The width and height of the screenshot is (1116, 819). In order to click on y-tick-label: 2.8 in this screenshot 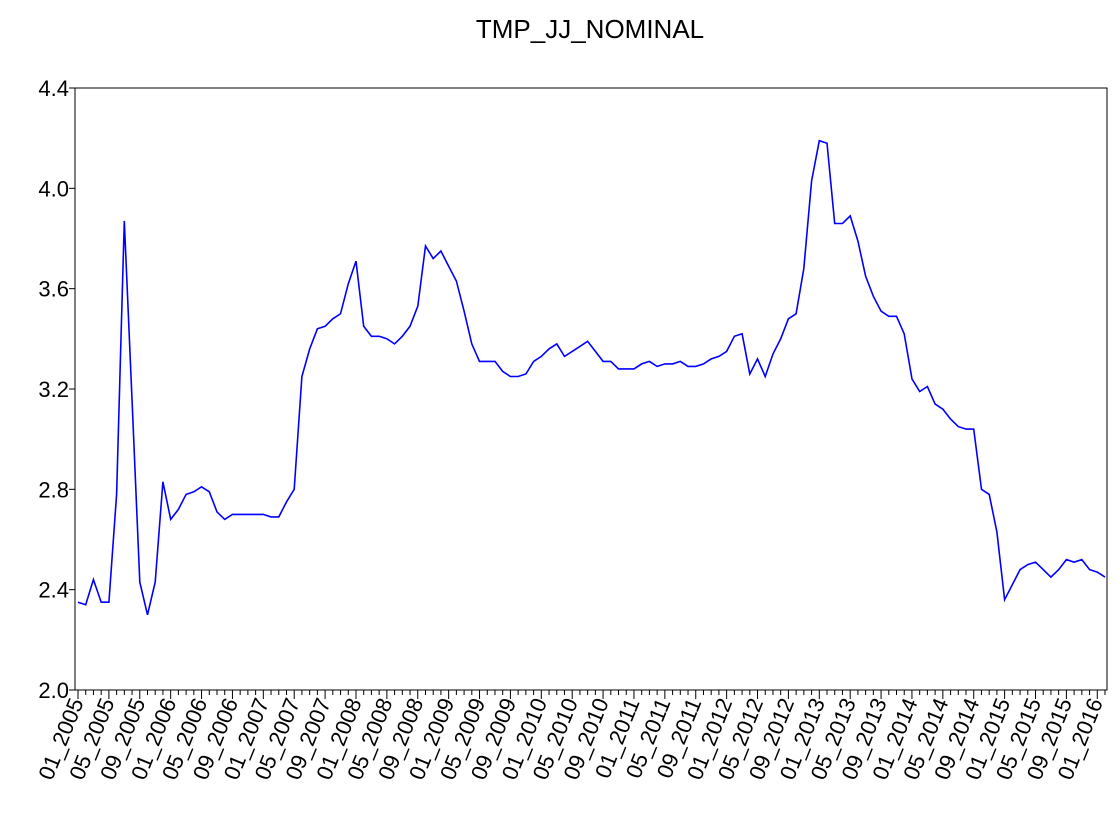, I will do `click(53, 489)`.